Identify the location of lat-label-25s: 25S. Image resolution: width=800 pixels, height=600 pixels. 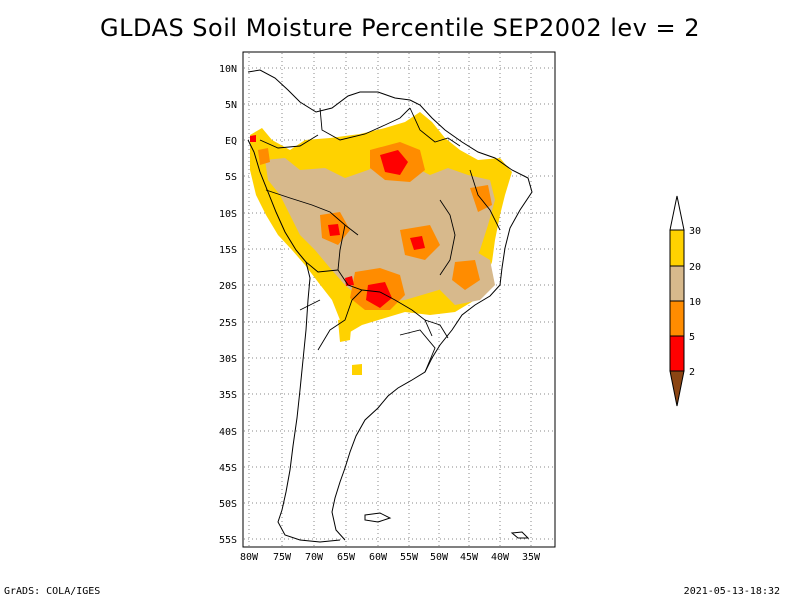
(228, 323).